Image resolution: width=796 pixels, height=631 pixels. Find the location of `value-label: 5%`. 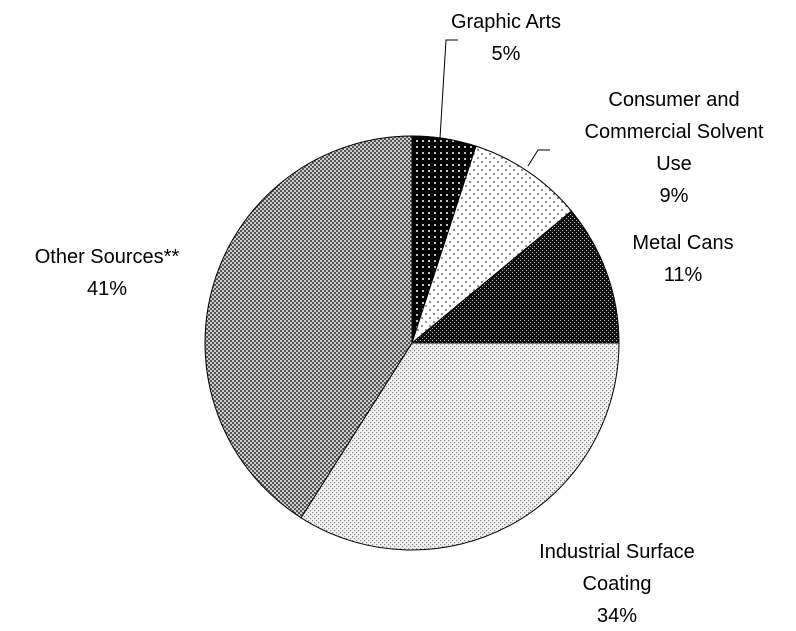

value-label: 5% is located at coordinates (506, 54).